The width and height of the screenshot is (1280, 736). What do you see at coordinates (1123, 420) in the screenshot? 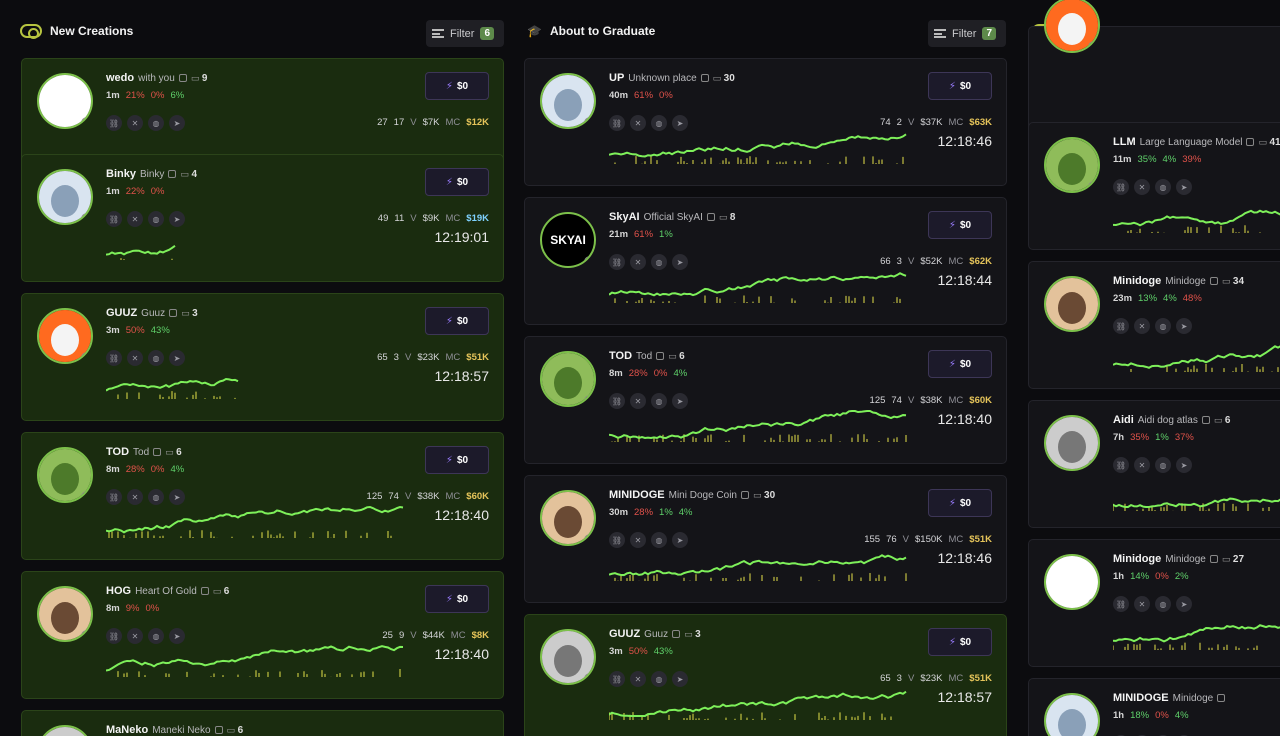
I see `token-ticker: Aidi` at bounding box center [1123, 420].